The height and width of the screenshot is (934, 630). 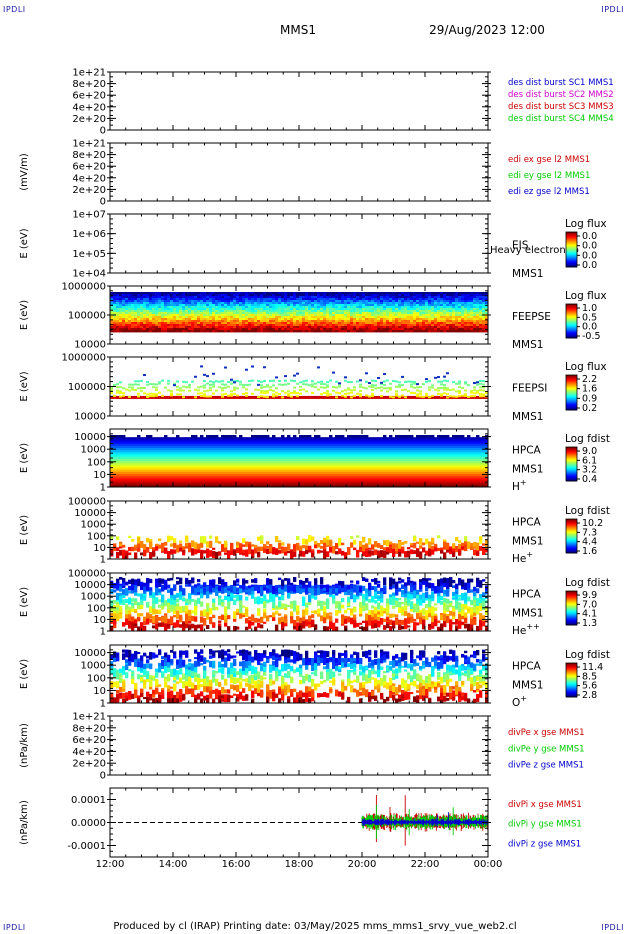 I want to click on y-axis-label: (mV/m), so click(x=24, y=172).